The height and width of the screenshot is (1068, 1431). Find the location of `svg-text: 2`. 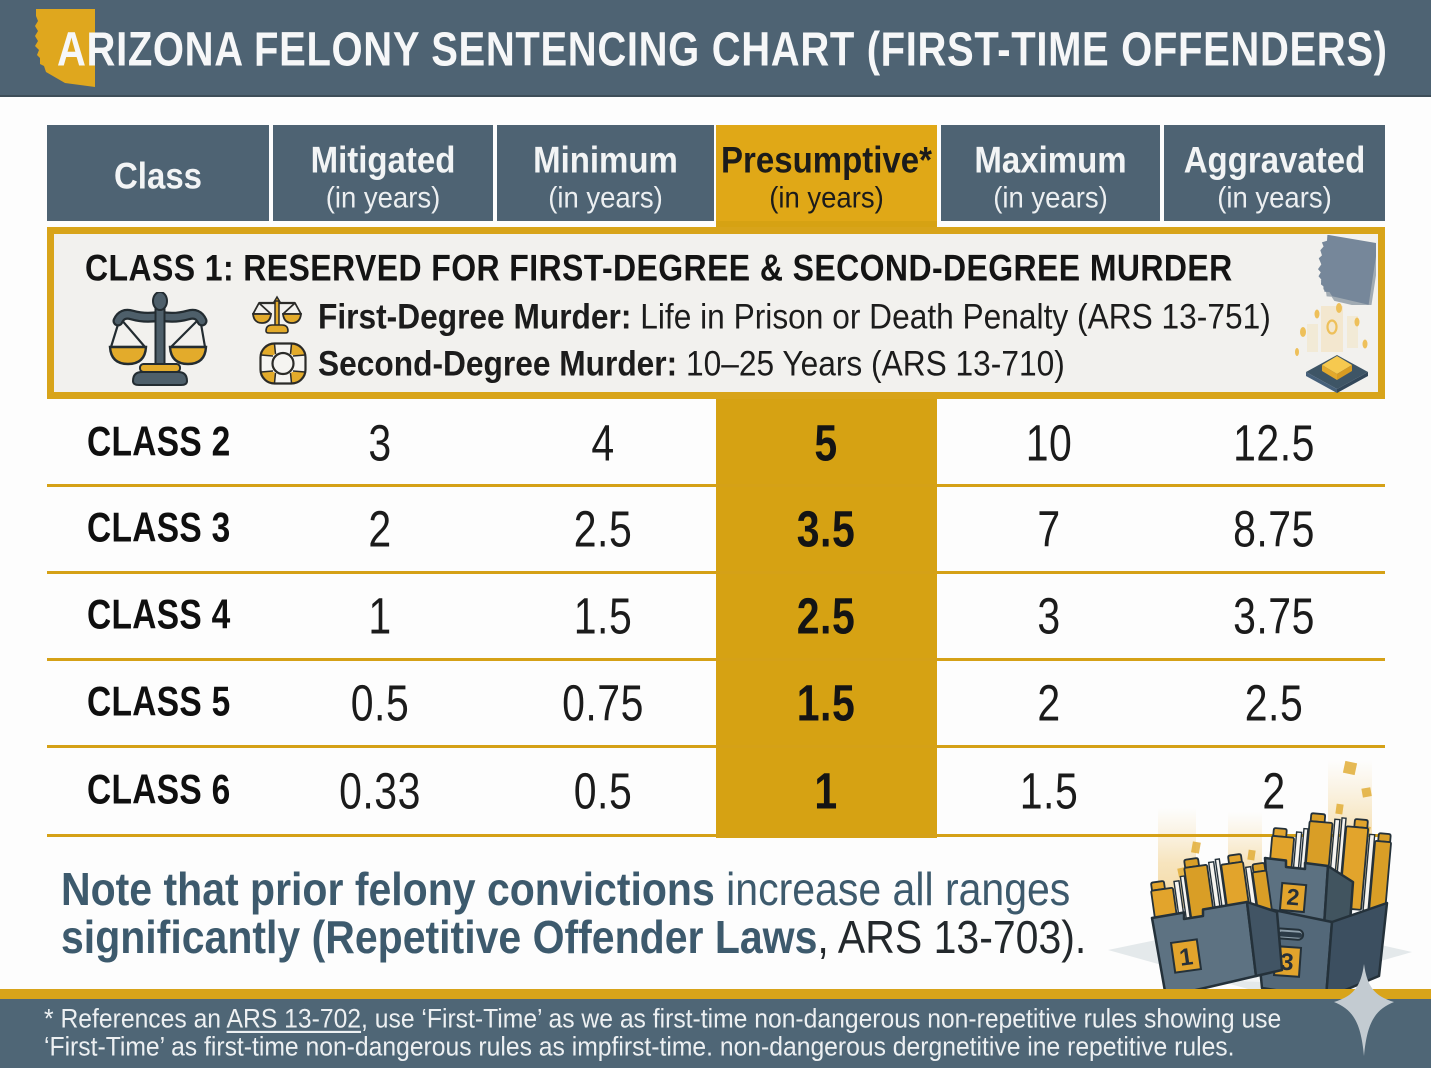

svg-text: 2 is located at coordinates (1293, 896).